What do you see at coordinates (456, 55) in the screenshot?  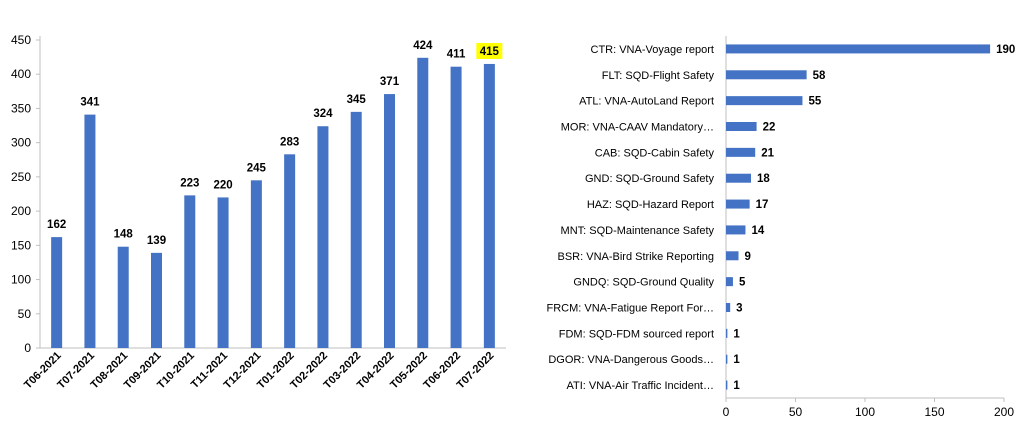 I see `data-label: 411` at bounding box center [456, 55].